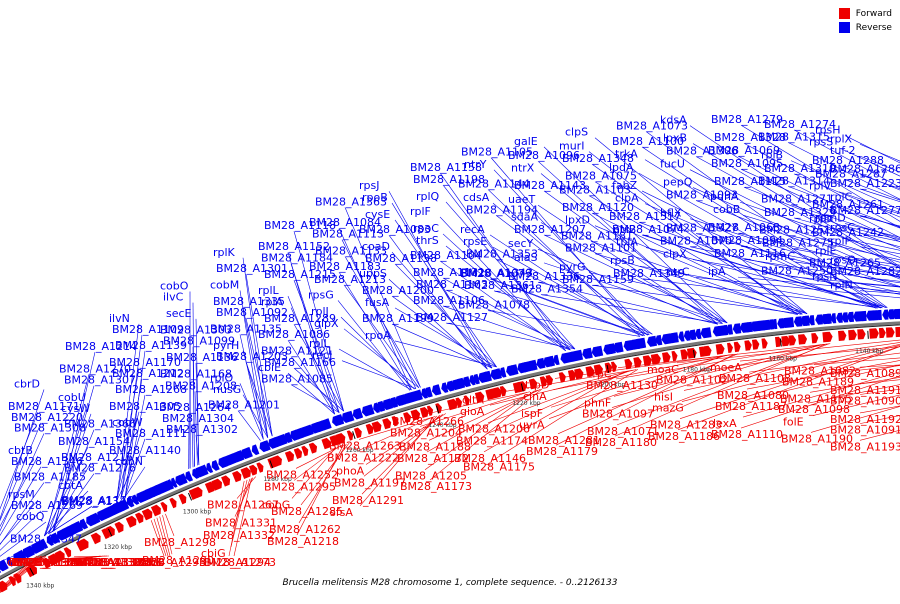 This screenshot has height=604, width=900. Describe the element at coordinates (475, 164) in the screenshot. I see `gene-label: ntrY` at that location.